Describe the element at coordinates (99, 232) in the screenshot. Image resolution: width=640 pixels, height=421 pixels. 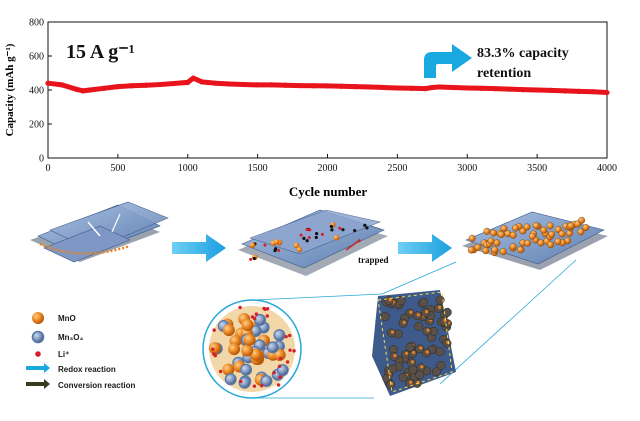
I see `sheets-pristine` at that location.